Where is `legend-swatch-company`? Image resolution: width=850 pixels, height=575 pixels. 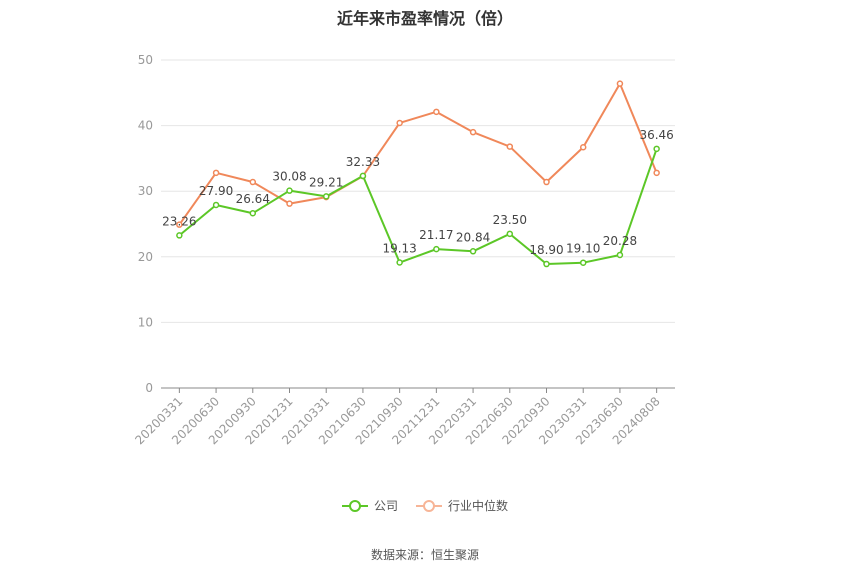 legend-swatch-company is located at coordinates (354, 506).